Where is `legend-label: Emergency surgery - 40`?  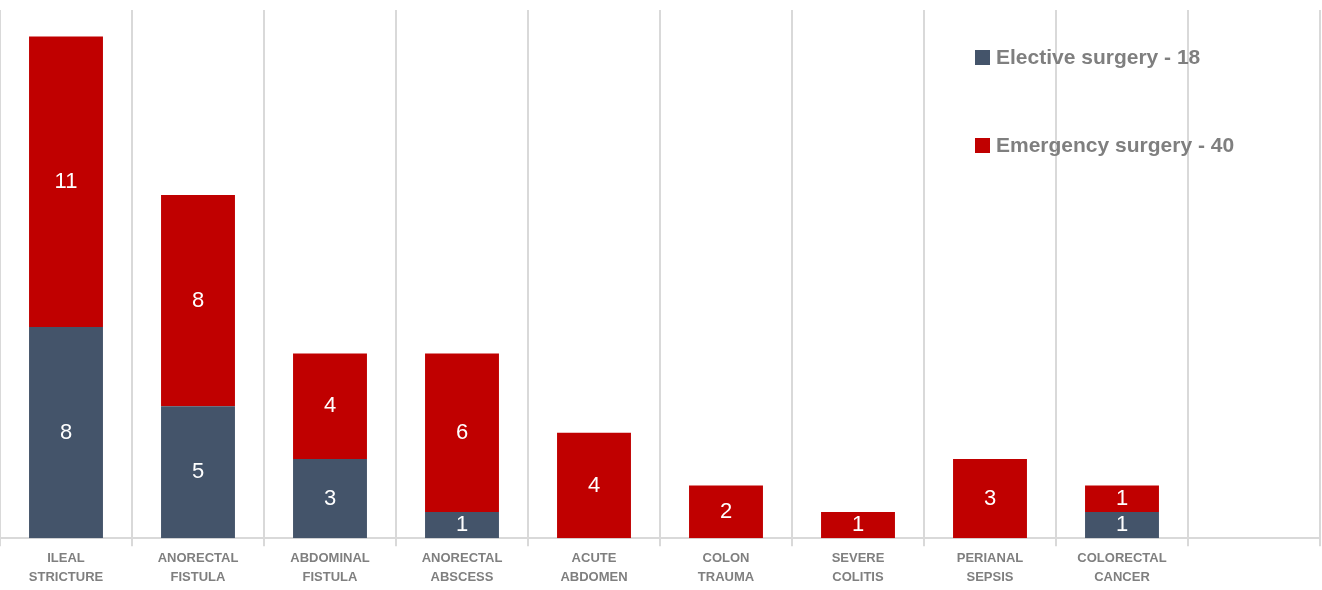 legend-label: Emergency surgery - 40 is located at coordinates (1115, 145).